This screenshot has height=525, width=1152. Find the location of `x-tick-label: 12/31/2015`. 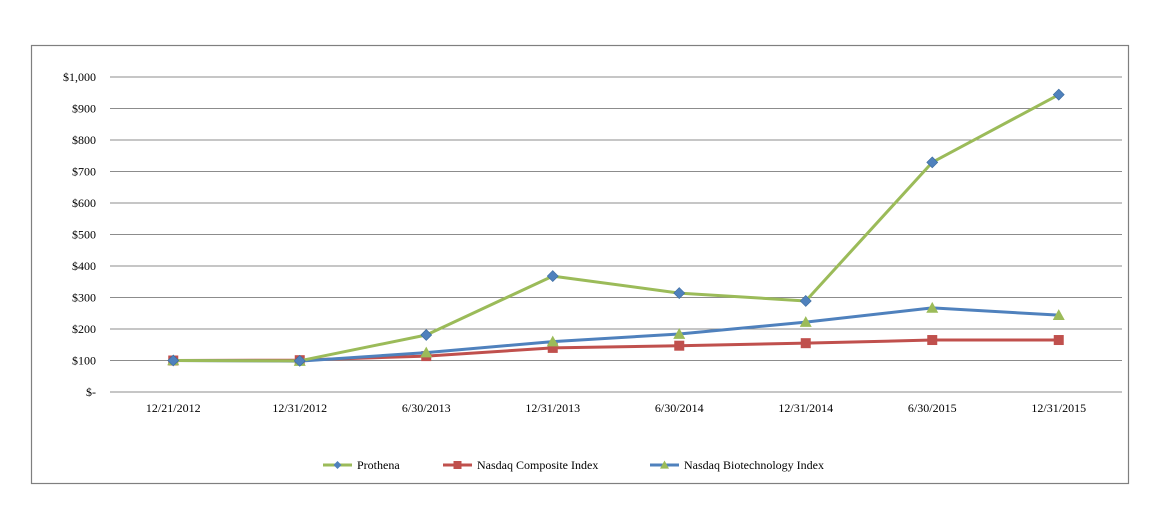

x-tick-label: 12/31/2015 is located at coordinates (1058, 408).